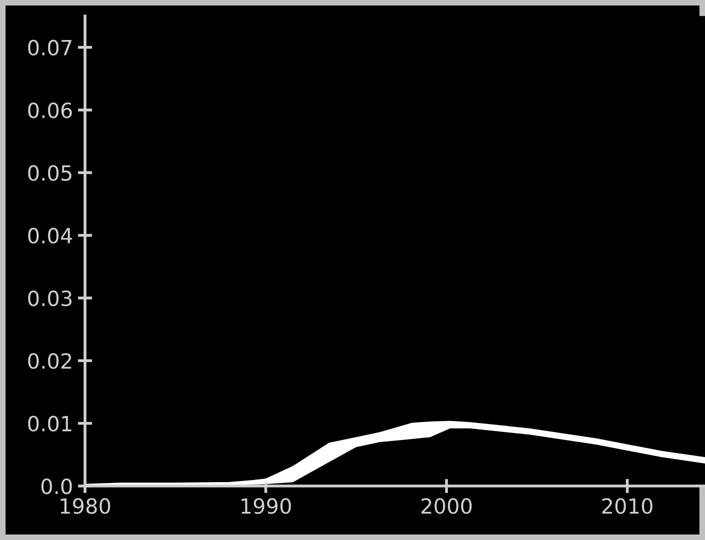 This screenshot has width=705, height=540. What do you see at coordinates (50, 361) in the screenshot?
I see `y-tick-label: 0.02` at bounding box center [50, 361].